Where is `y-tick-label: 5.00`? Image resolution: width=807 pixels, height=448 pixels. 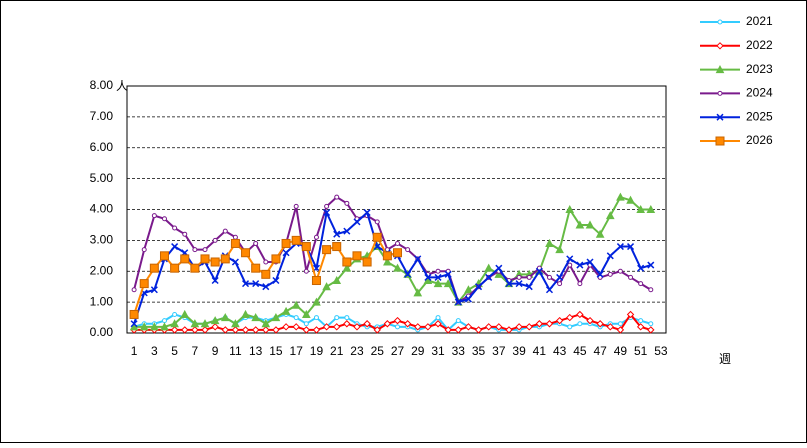
y-tick-label: 5.00 is located at coordinates (102, 178).